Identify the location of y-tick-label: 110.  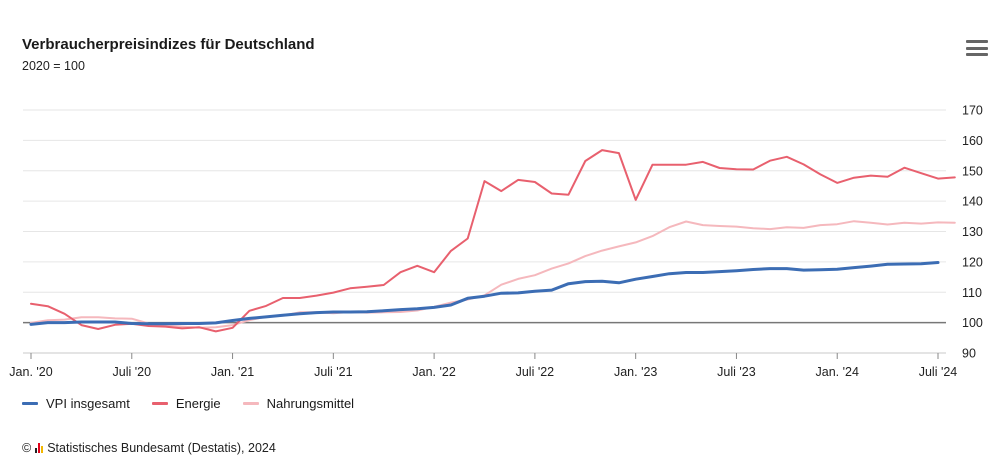
(972, 293).